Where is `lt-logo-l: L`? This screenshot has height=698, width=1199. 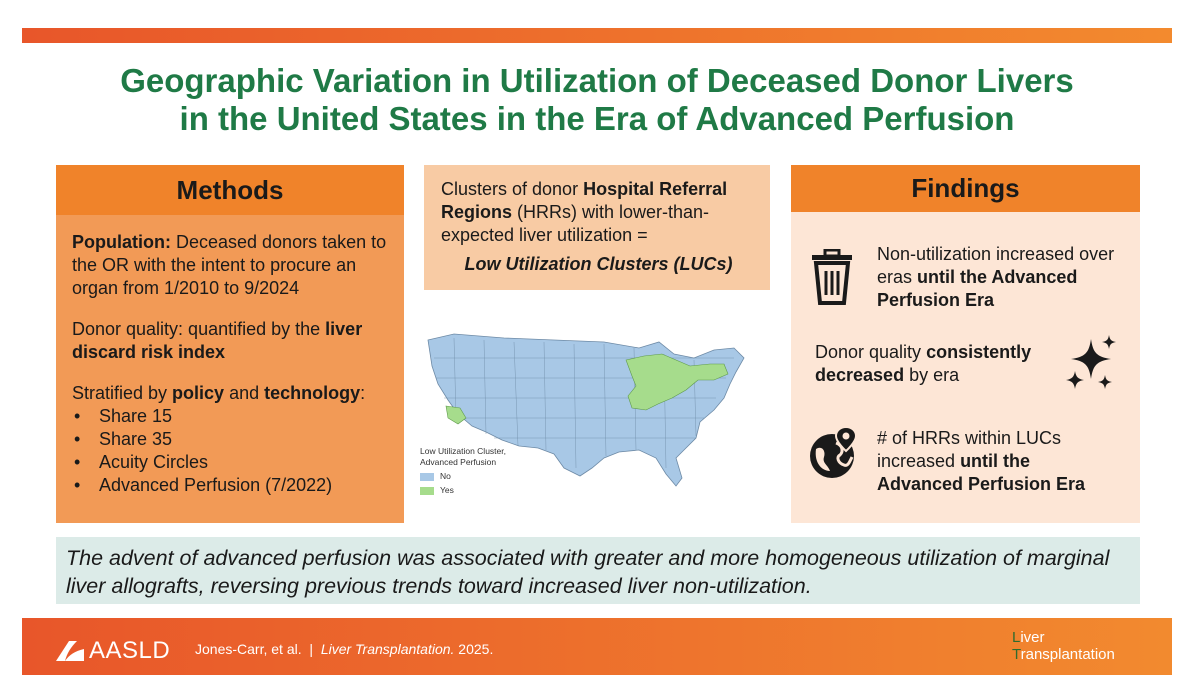
lt-logo-l: L is located at coordinates (1016, 637).